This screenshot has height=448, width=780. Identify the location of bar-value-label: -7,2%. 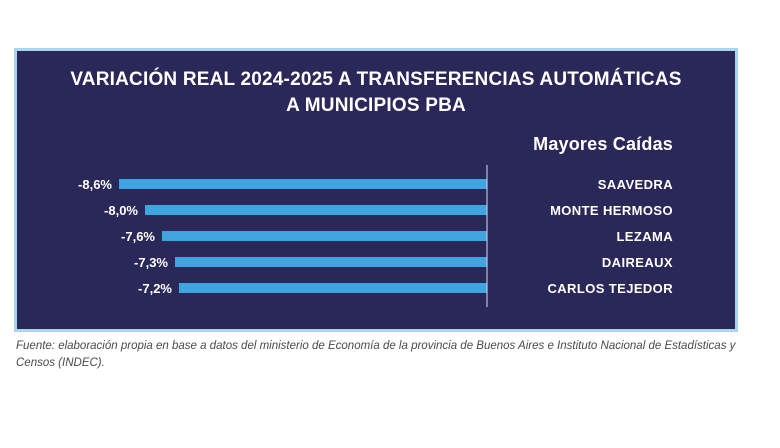
(155, 288).